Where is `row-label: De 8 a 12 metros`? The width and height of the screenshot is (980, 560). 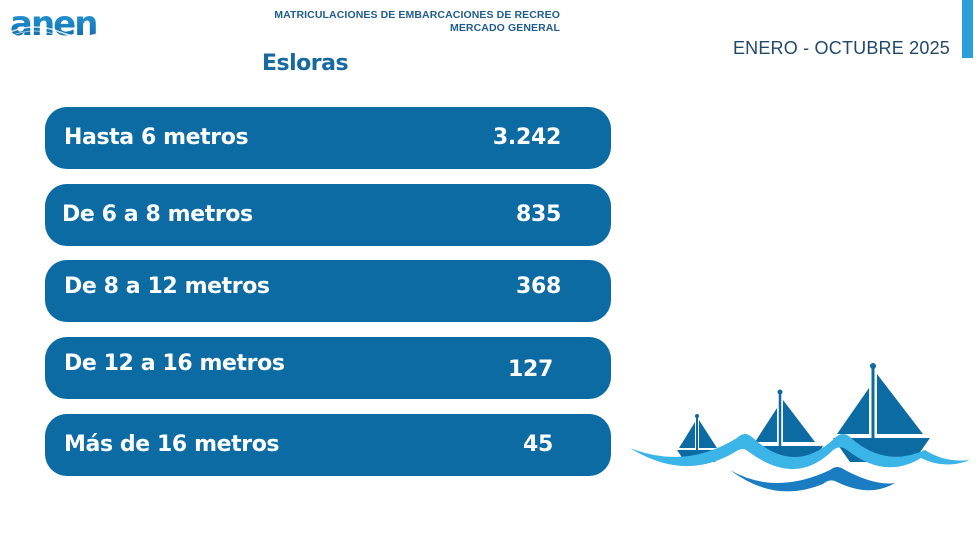 row-label: De 8 a 12 metros is located at coordinates (167, 286).